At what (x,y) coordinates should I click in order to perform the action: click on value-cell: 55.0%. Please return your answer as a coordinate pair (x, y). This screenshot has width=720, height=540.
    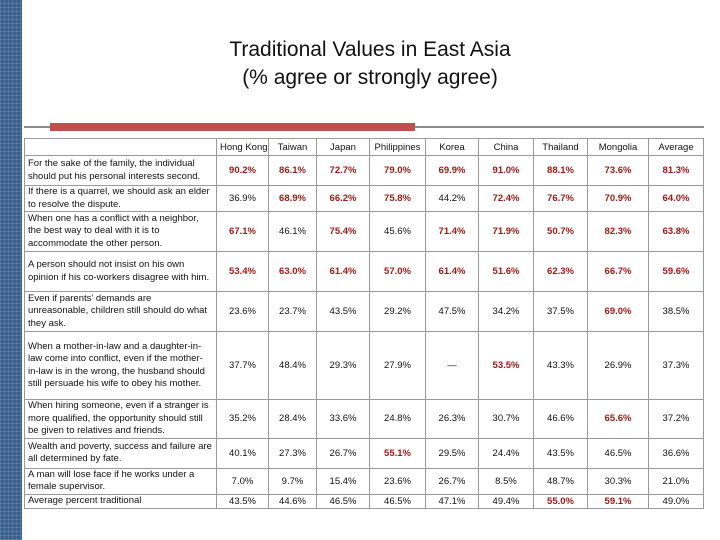
    Looking at the image, I should click on (560, 501).